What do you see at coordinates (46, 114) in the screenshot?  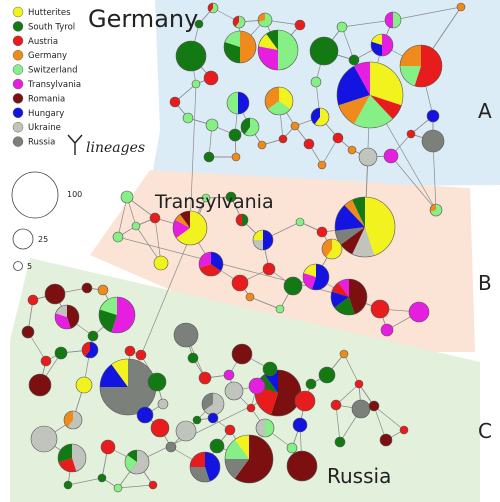 I see `legend-label: Hungary` at bounding box center [46, 114].